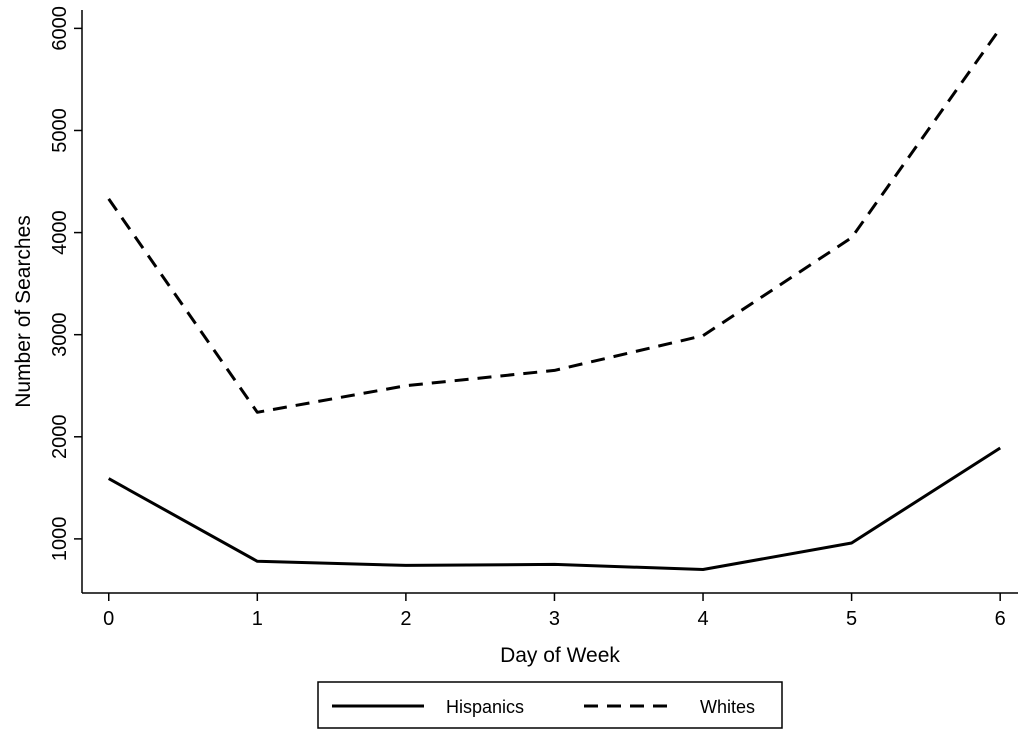 This screenshot has width=1021, height=730. What do you see at coordinates (108, 619) in the screenshot?
I see `x-tick-label: 0` at bounding box center [108, 619].